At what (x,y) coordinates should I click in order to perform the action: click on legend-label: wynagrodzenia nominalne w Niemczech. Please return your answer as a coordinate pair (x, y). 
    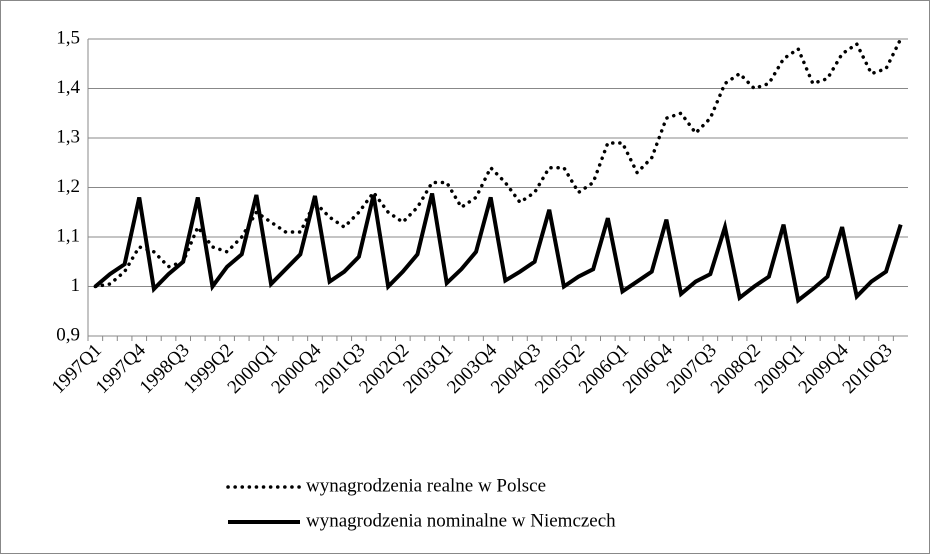
    Looking at the image, I should click on (461, 520).